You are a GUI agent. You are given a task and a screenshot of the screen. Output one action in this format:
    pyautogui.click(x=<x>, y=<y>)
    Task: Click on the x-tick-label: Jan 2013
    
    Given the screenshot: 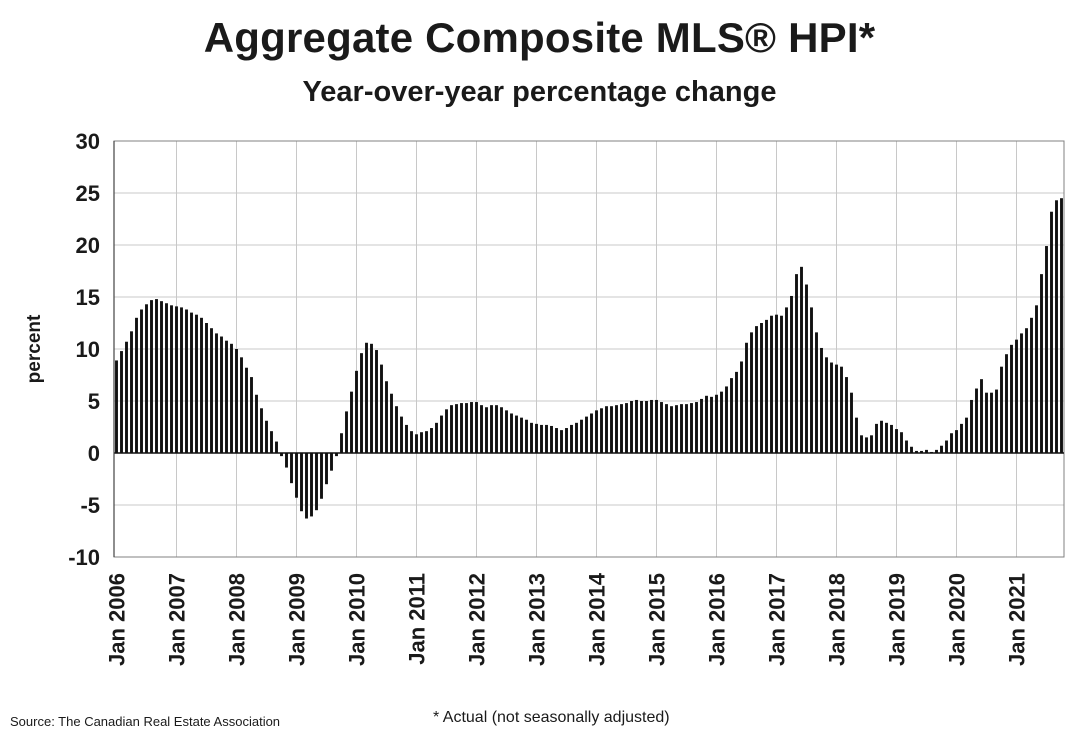 What is the action you would take?
    pyautogui.click(x=537, y=619)
    